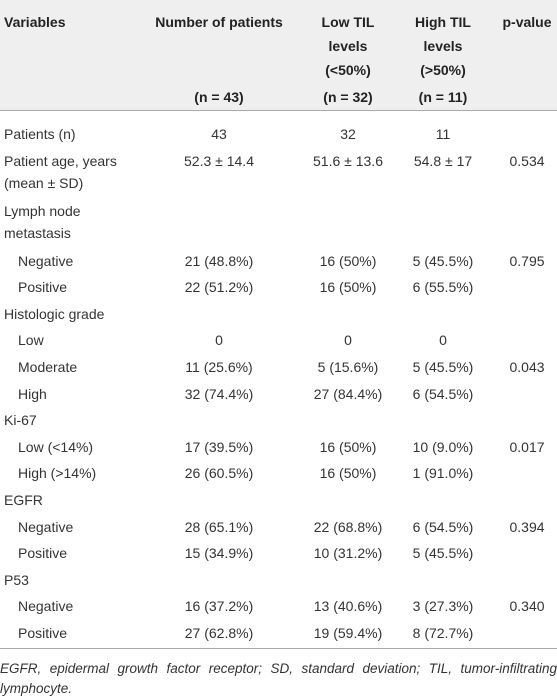 Image resolution: width=557 pixels, height=700 pixels. Describe the element at coordinates (219, 526) in the screenshot. I see `cell-value: 28 (65.1%)` at that location.